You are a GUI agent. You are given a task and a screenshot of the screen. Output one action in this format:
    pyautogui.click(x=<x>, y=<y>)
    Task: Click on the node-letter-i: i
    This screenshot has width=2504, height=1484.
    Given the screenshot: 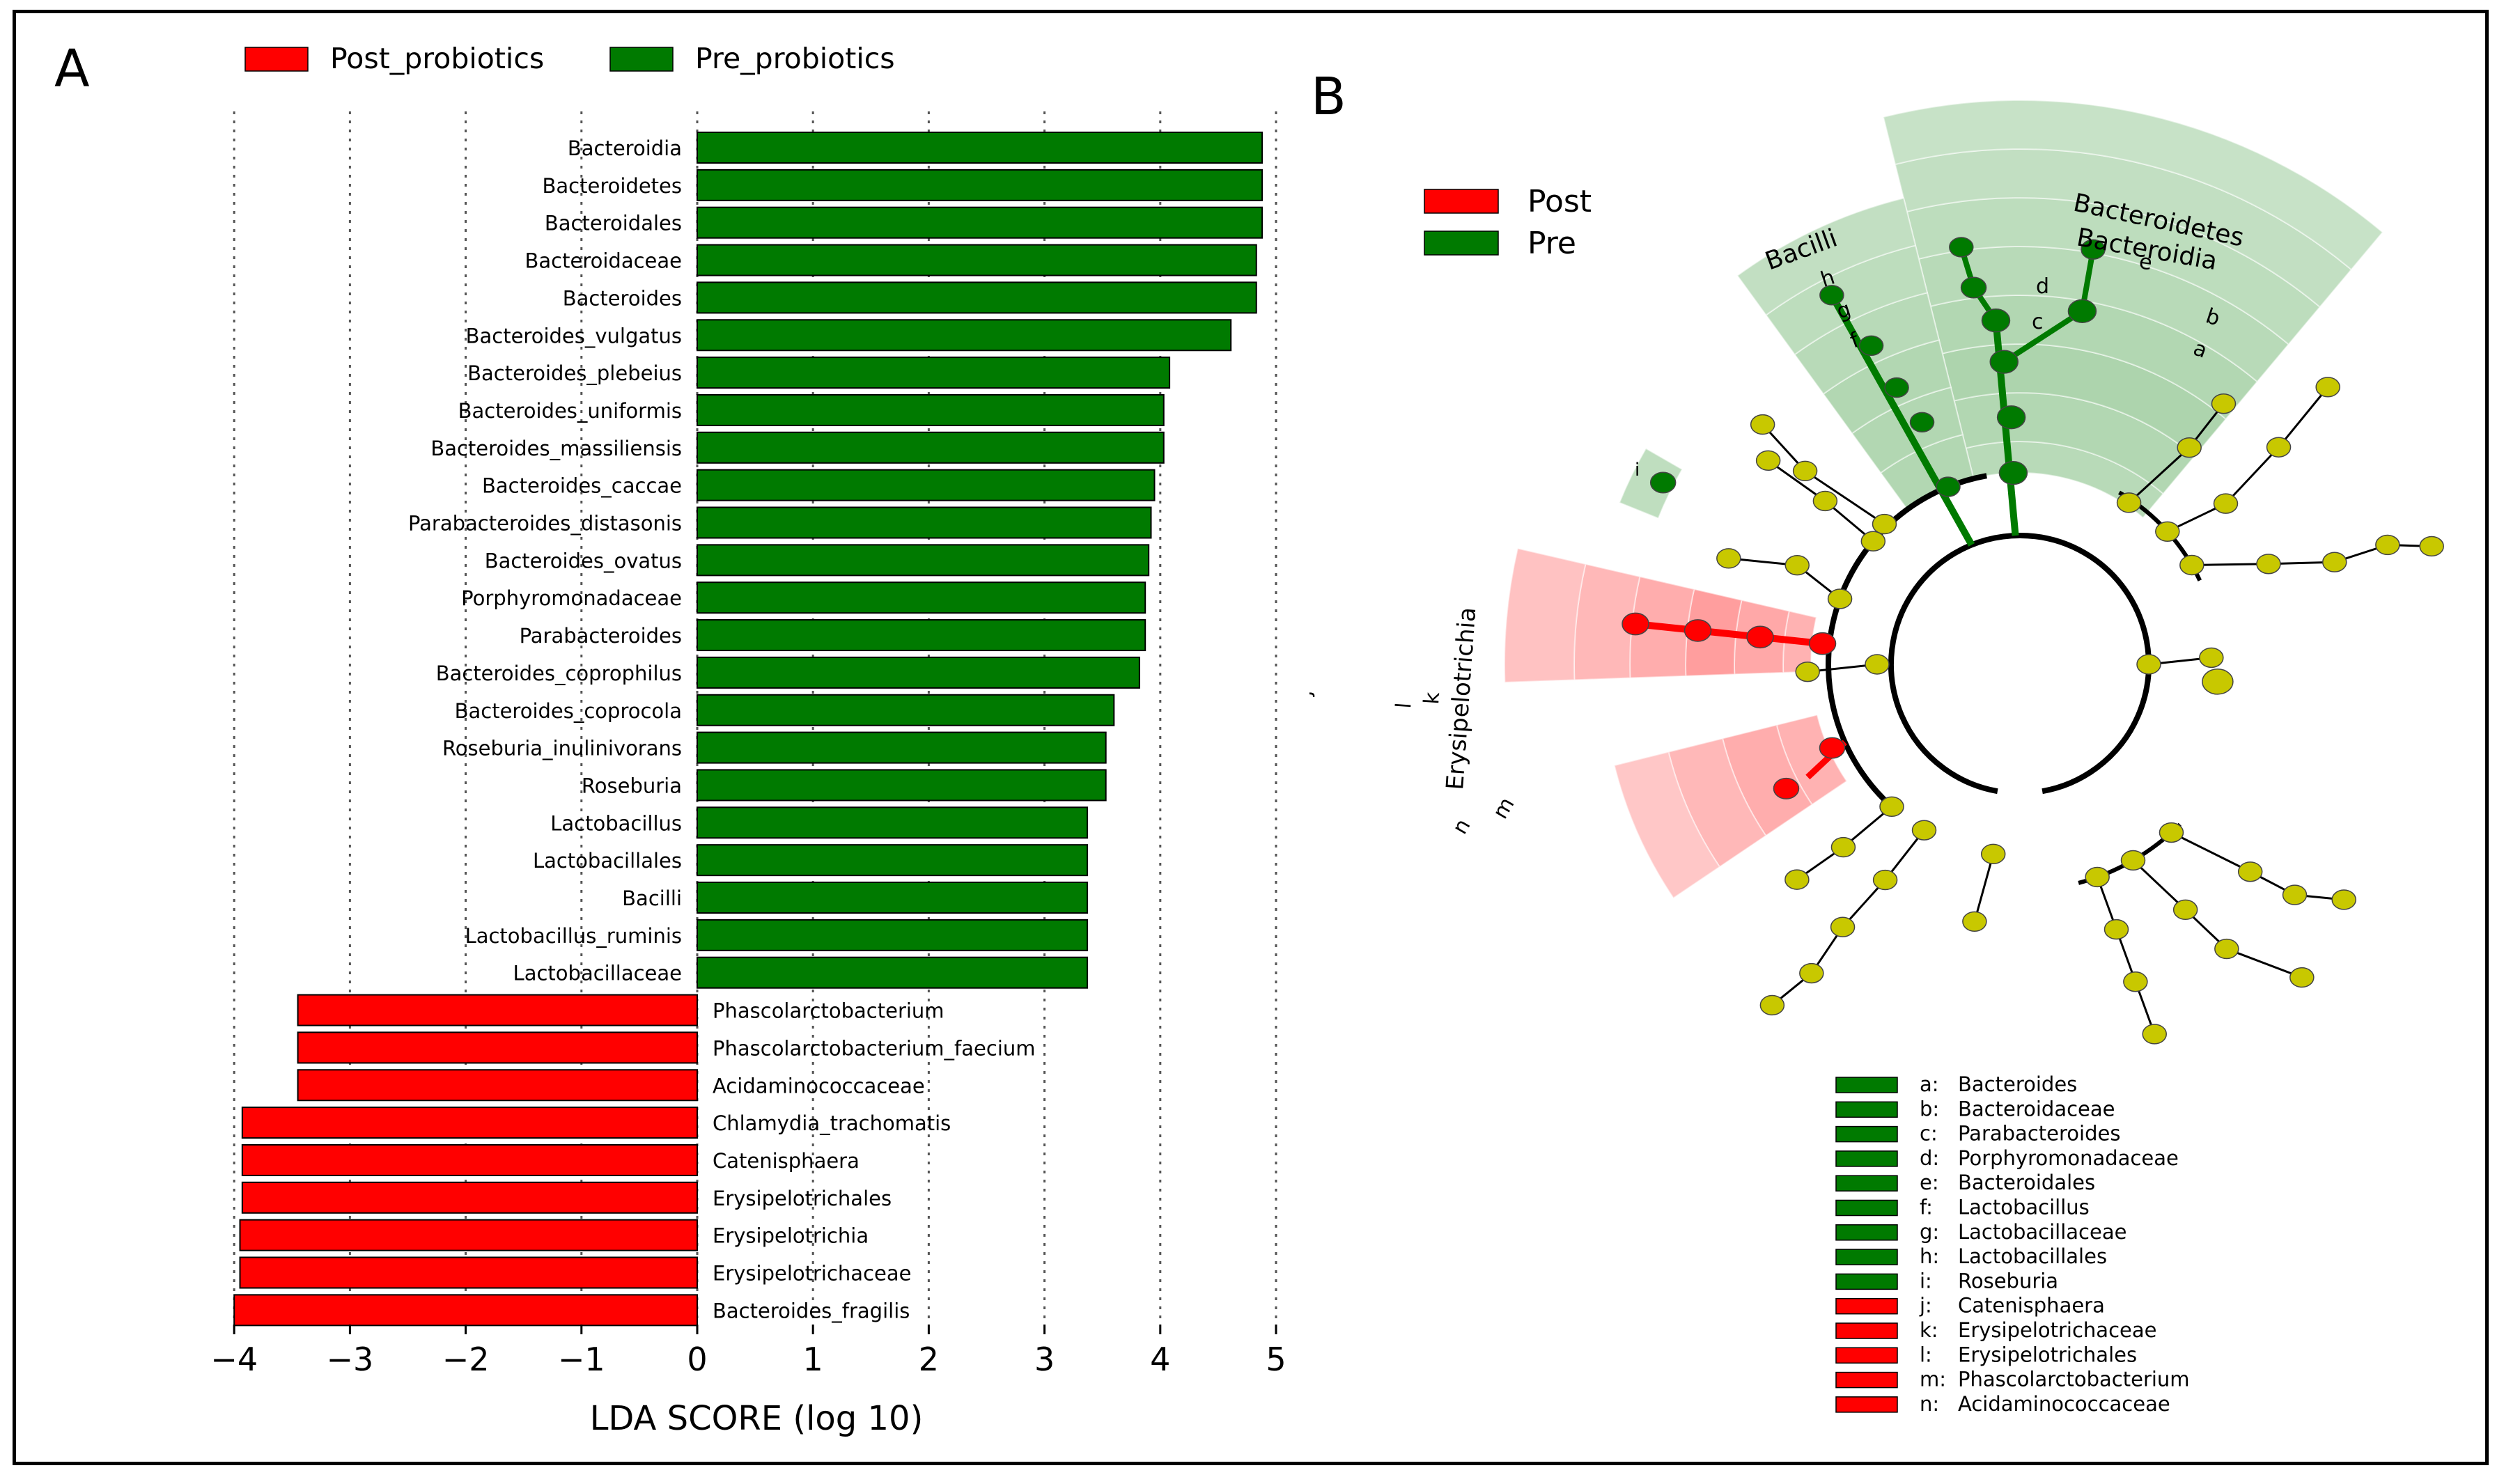 What is the action you would take?
    pyautogui.click(x=1637, y=470)
    